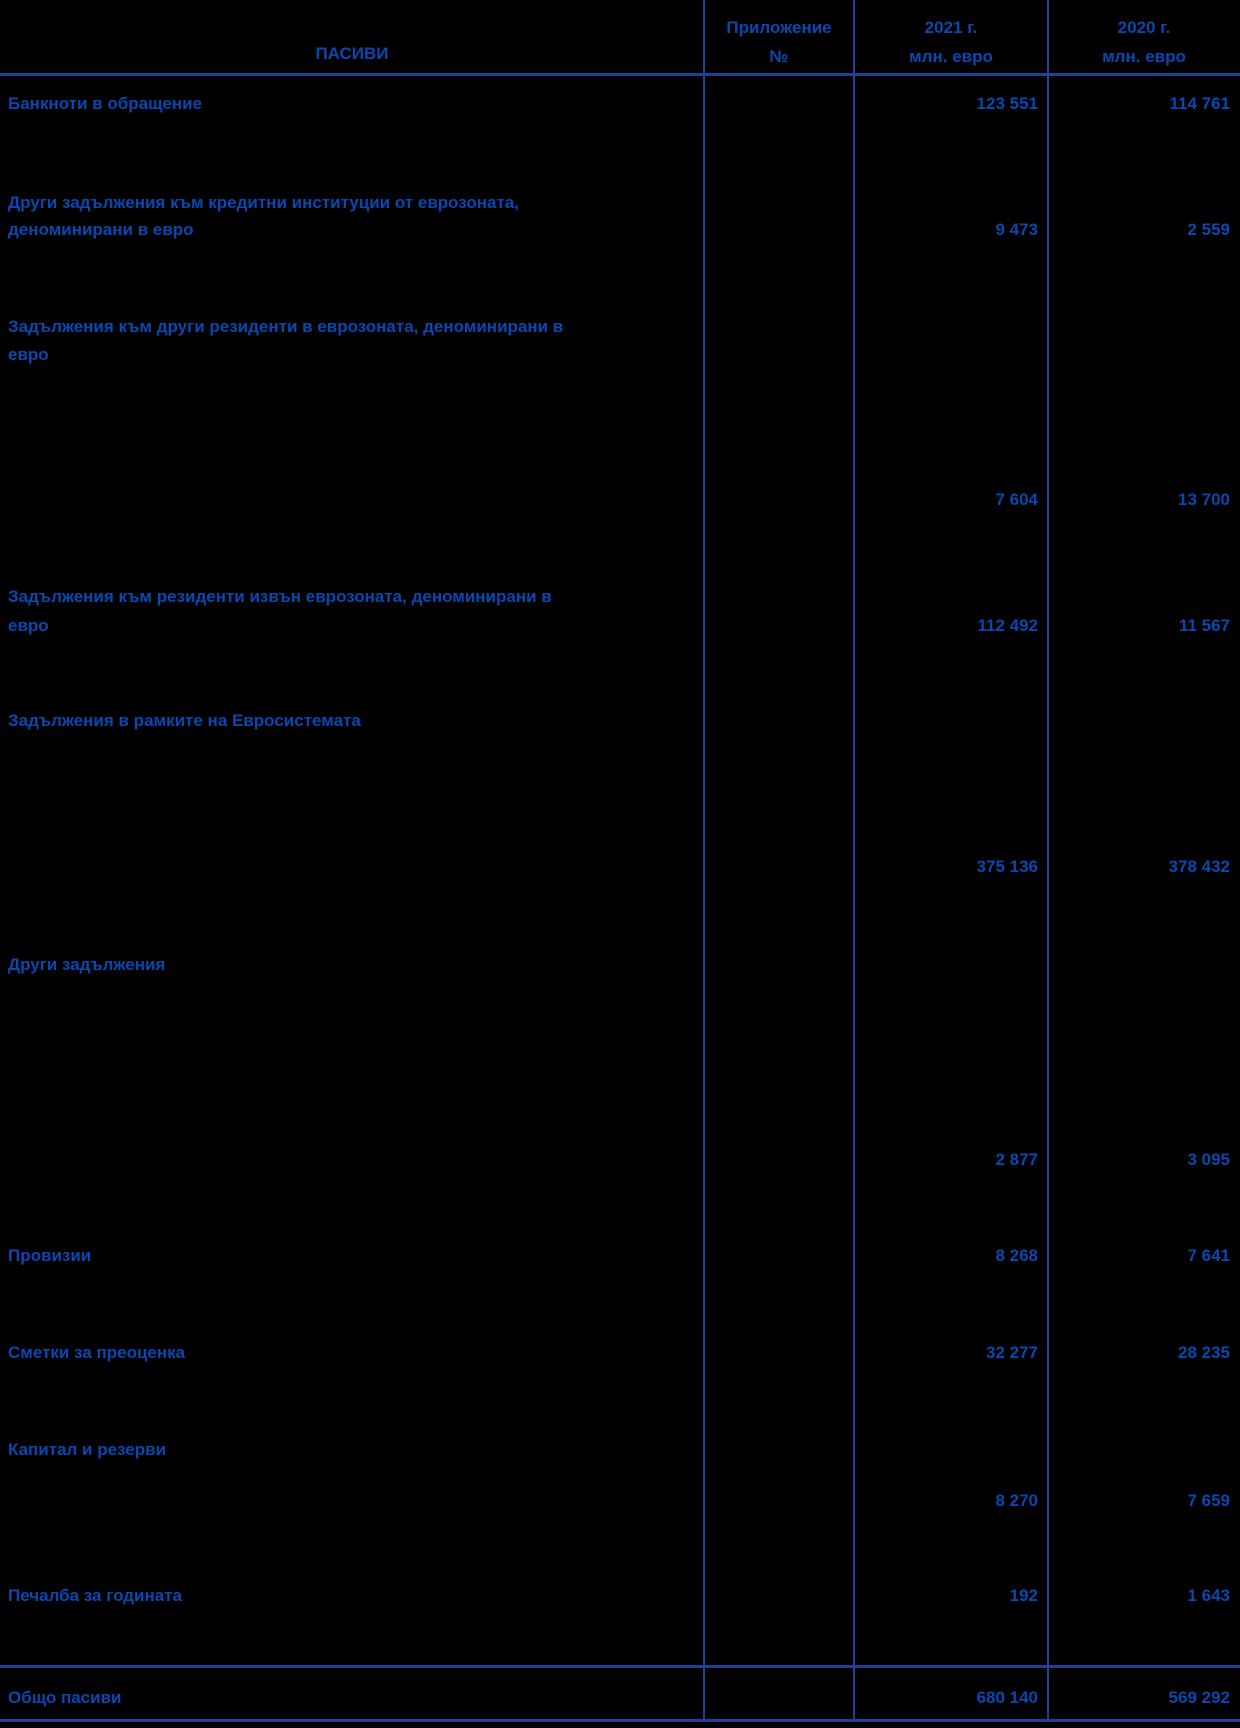 The height and width of the screenshot is (1728, 1240). What do you see at coordinates (1016, 1500) in the screenshot?
I see `value-2021-capital-reserves: 8 270` at bounding box center [1016, 1500].